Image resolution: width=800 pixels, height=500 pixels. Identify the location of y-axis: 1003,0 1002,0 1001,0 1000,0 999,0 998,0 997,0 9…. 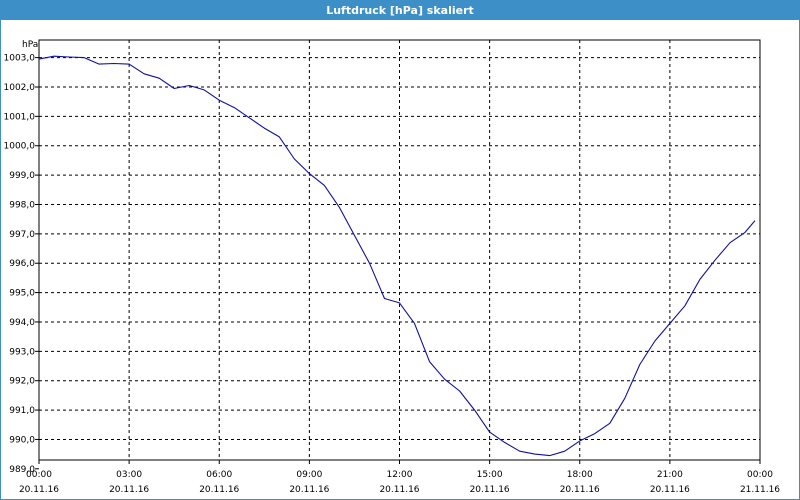
(21, 264).